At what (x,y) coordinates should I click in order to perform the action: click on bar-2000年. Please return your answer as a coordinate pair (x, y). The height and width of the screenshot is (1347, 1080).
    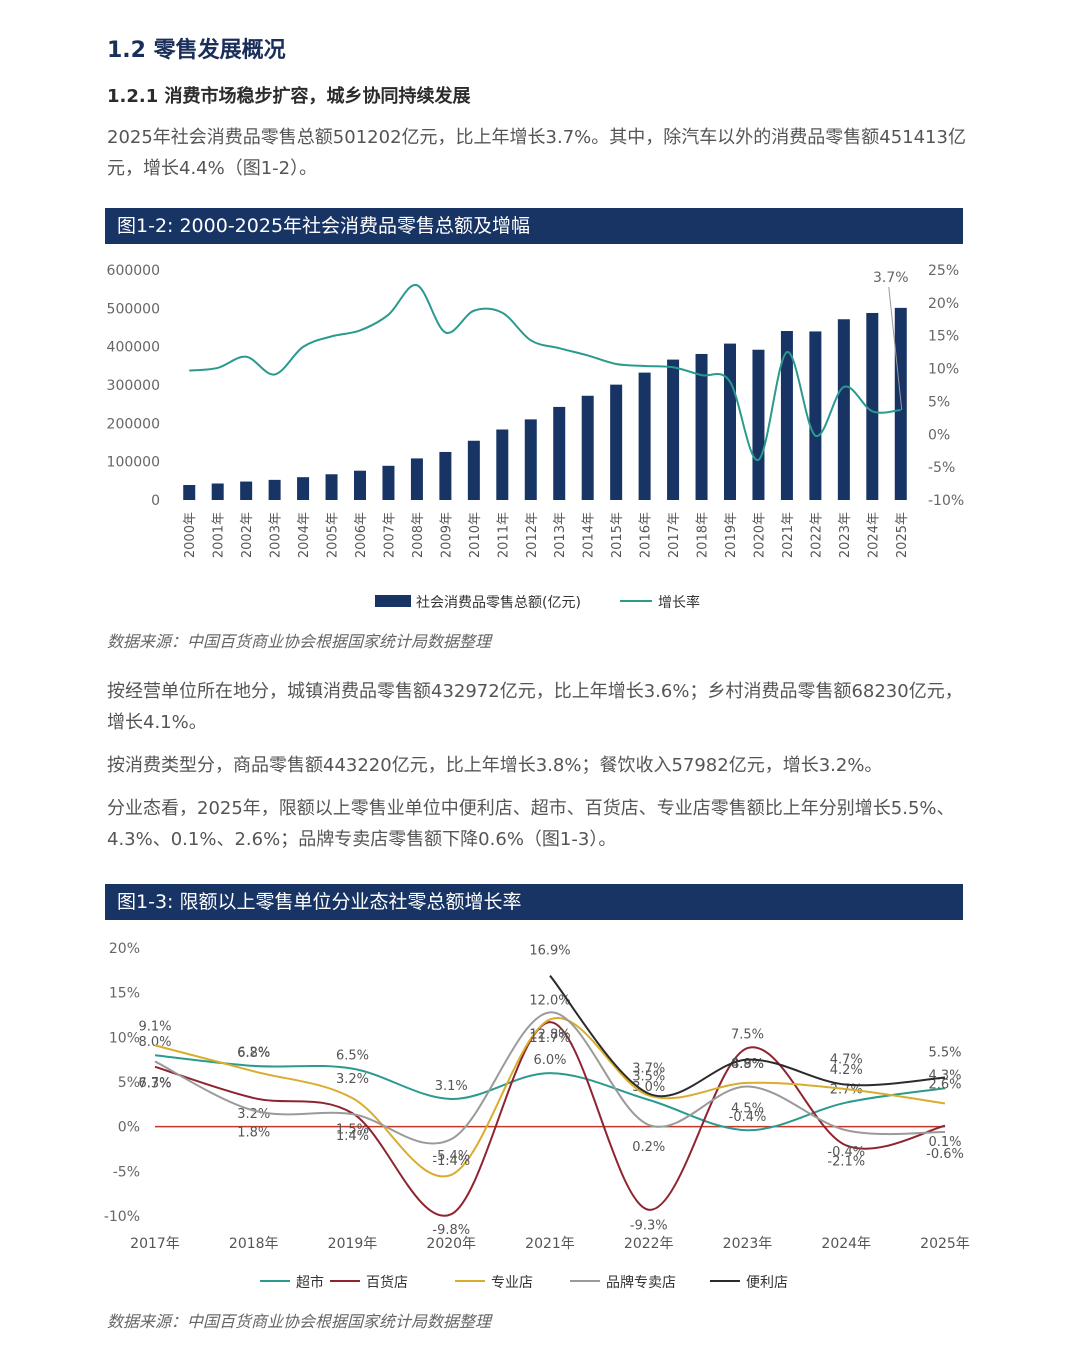
    Looking at the image, I should click on (189, 492).